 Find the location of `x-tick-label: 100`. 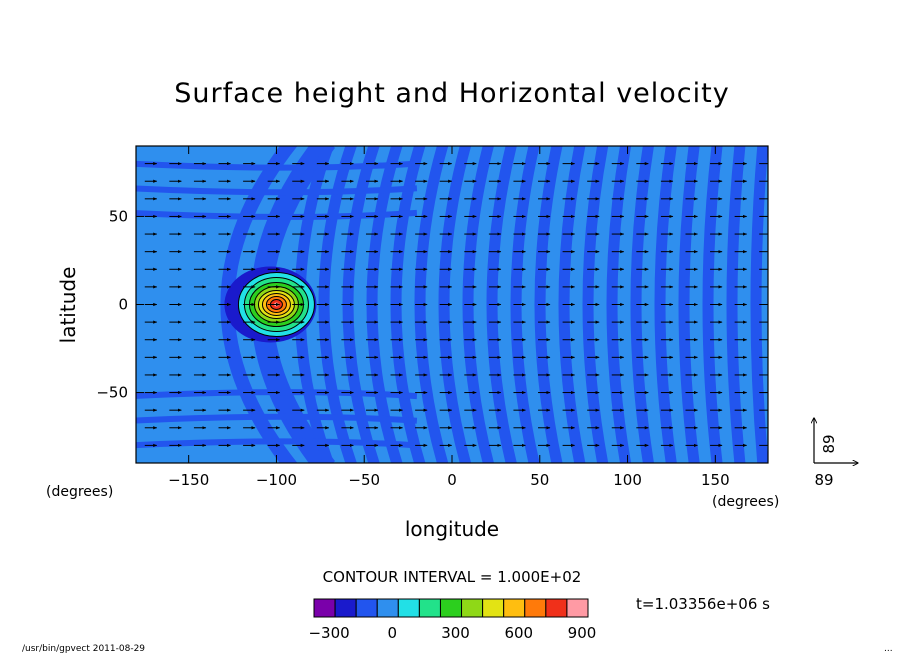

x-tick-label: 100 is located at coordinates (627, 480).